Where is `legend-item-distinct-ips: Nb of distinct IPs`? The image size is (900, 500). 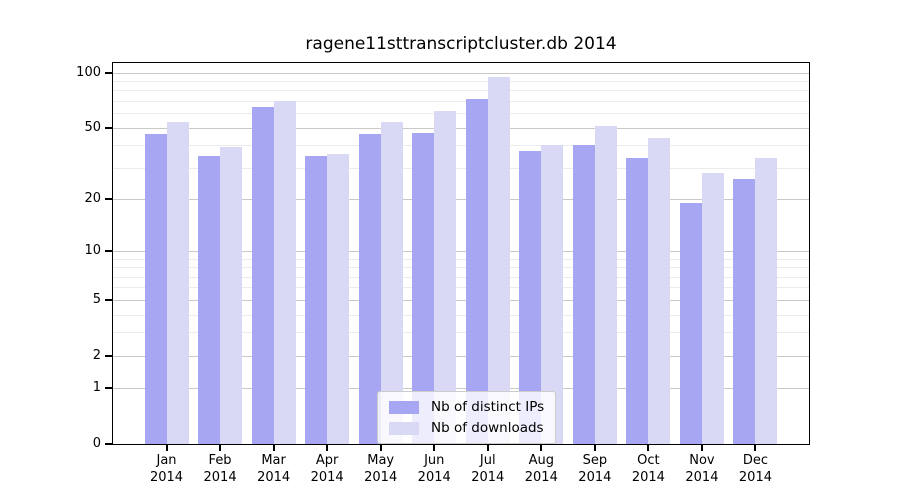
legend-item-distinct-ips: Nb of distinct IPs is located at coordinates (466, 407).